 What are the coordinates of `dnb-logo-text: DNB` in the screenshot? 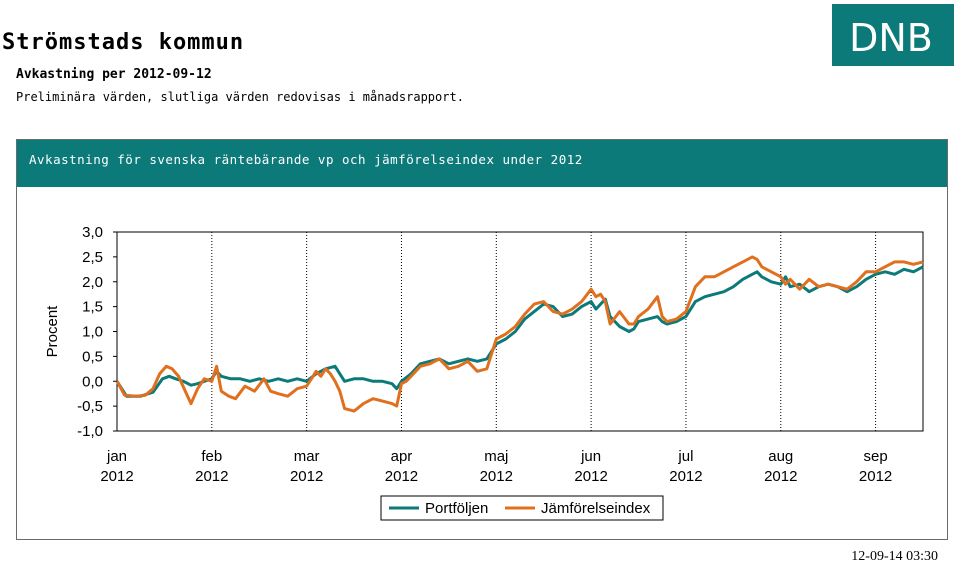 It's located at (891, 37).